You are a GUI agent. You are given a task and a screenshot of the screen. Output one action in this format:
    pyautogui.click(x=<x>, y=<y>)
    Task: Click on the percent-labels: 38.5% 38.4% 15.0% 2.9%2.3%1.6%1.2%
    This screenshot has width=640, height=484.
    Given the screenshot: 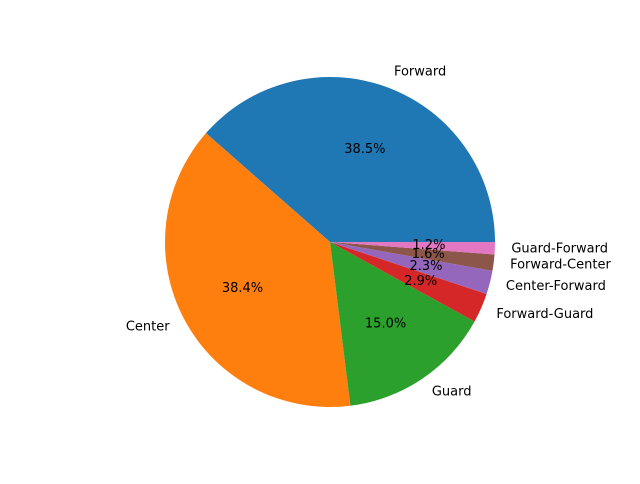 What is the action you would take?
    pyautogui.click(x=334, y=237)
    